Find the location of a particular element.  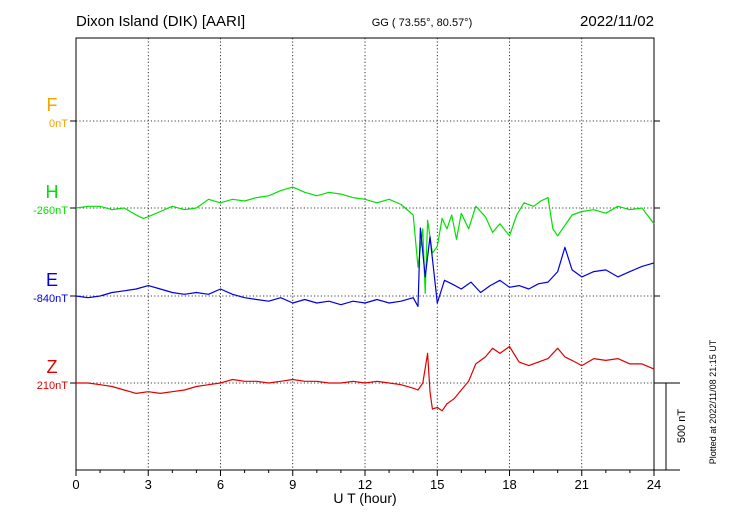

plotted-at-label: Plotted at 2022/11/08 21:15 UT is located at coordinates (713, 401).